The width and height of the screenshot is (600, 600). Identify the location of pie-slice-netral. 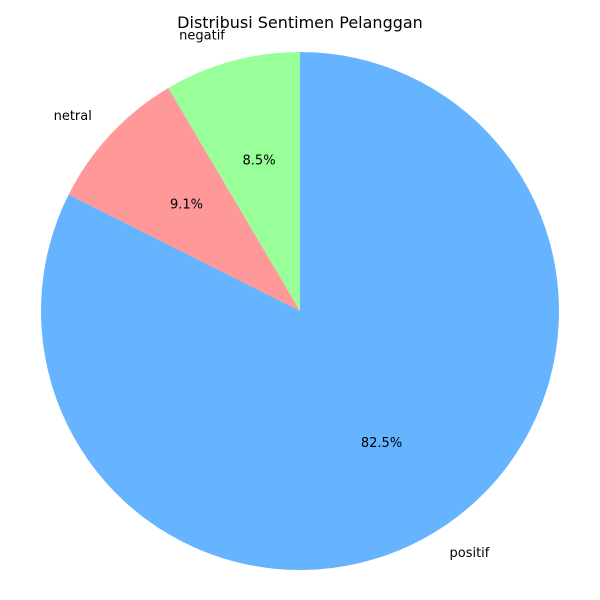
(184, 199).